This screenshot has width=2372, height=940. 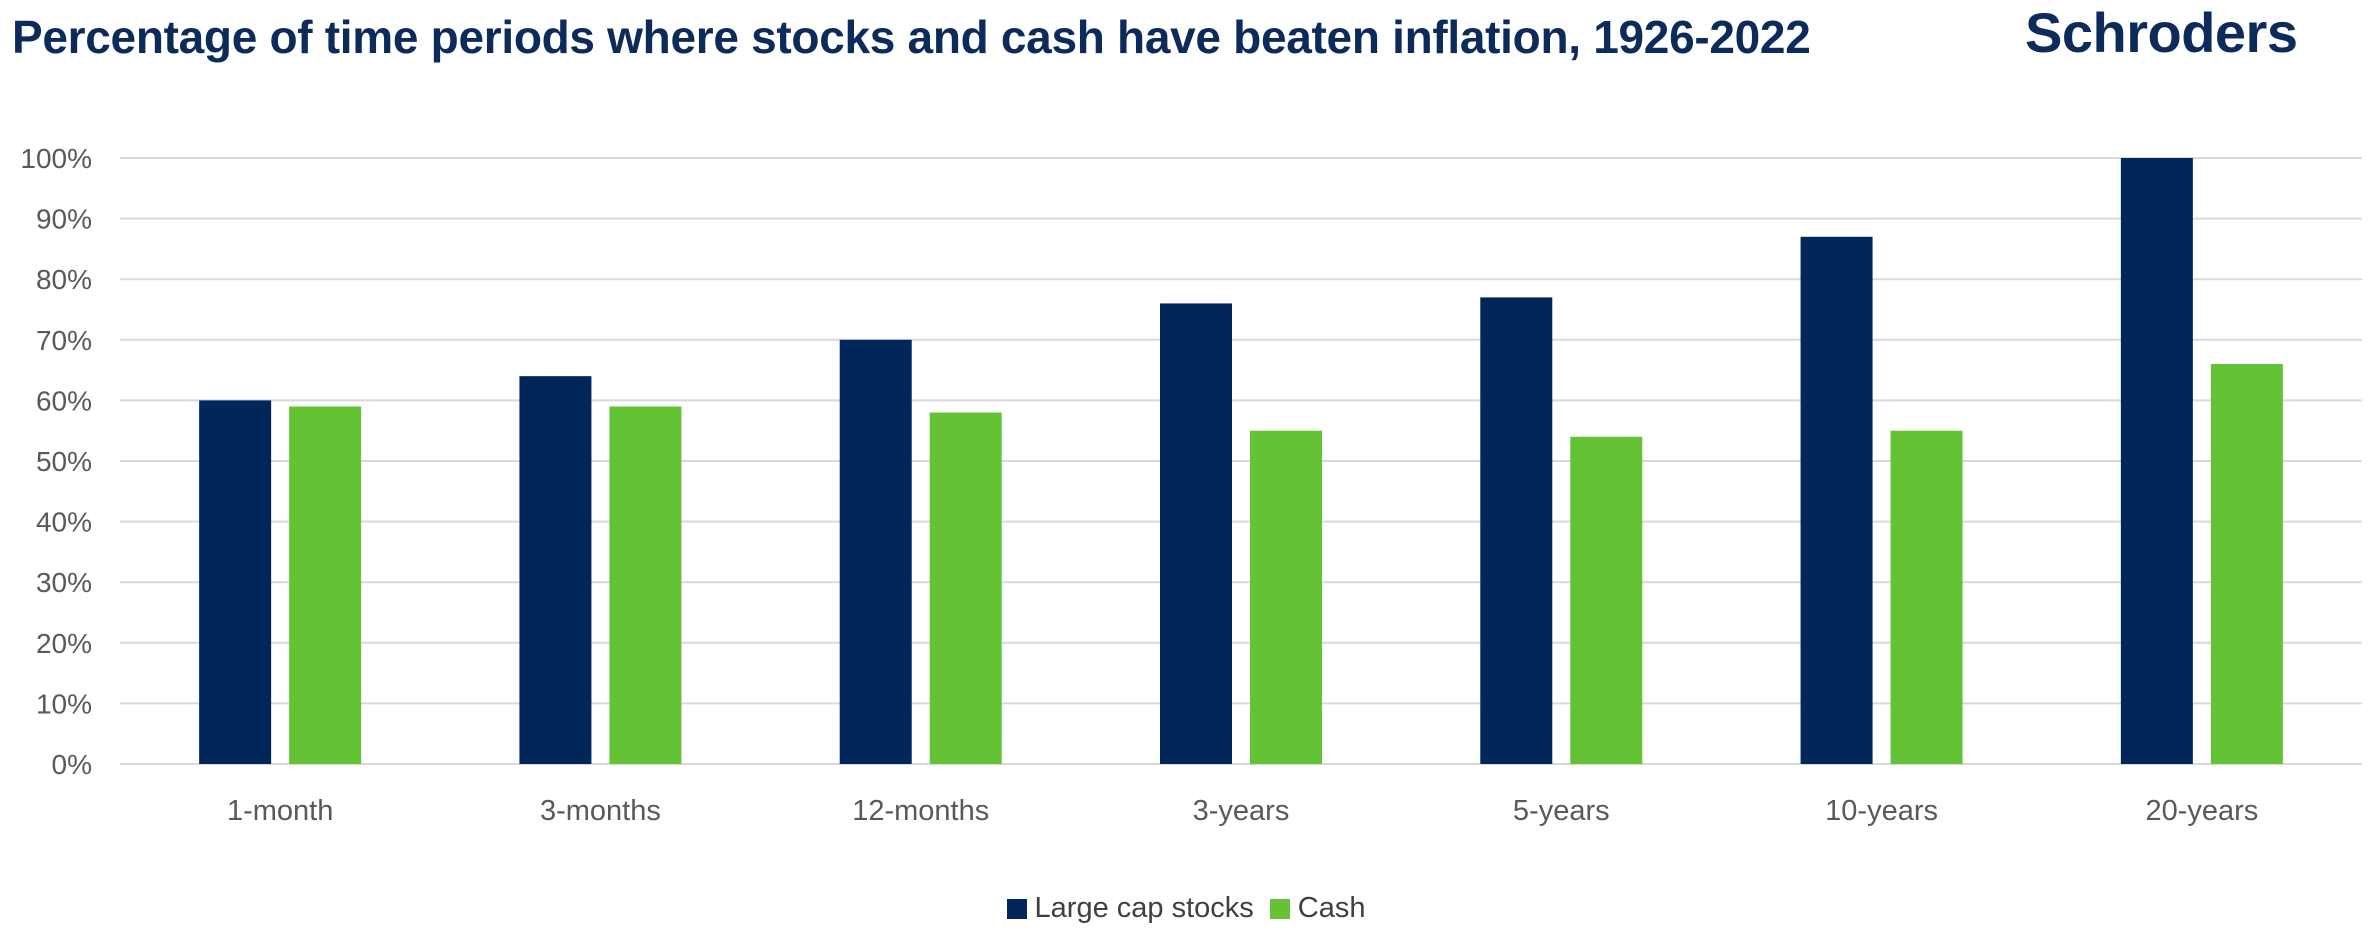 I want to click on x-tick-label: 10-years, so click(x=1881, y=811).